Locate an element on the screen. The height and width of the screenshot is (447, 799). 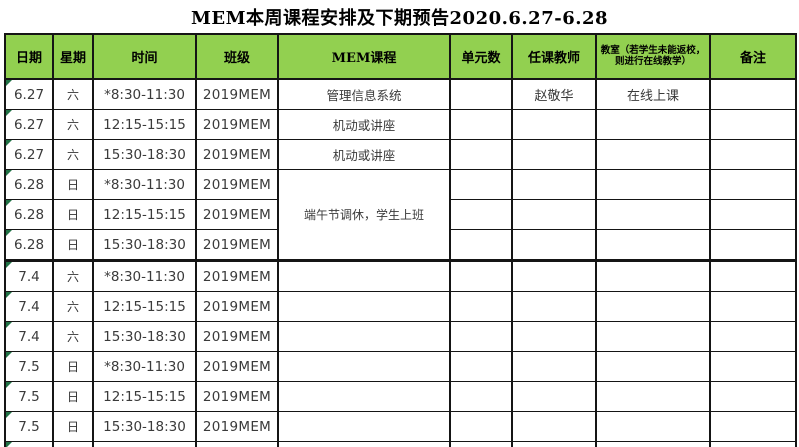
cell-teacher: 赵敬华 is located at coordinates (554, 94).